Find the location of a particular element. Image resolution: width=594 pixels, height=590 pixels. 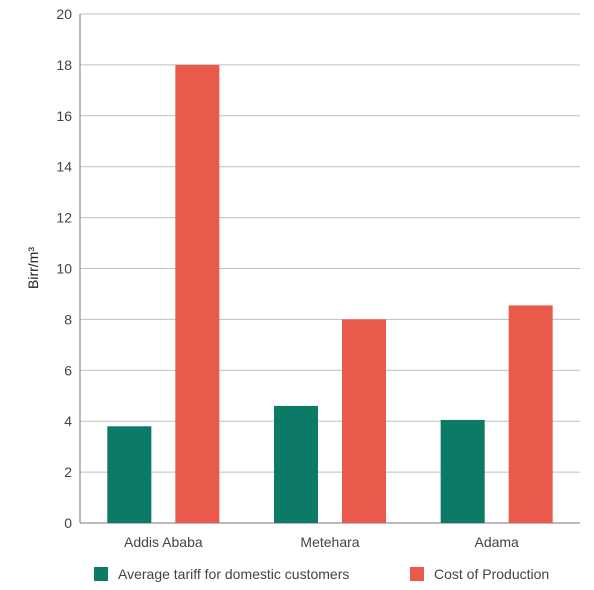

y-tick-label: 8 is located at coordinates (68, 319).